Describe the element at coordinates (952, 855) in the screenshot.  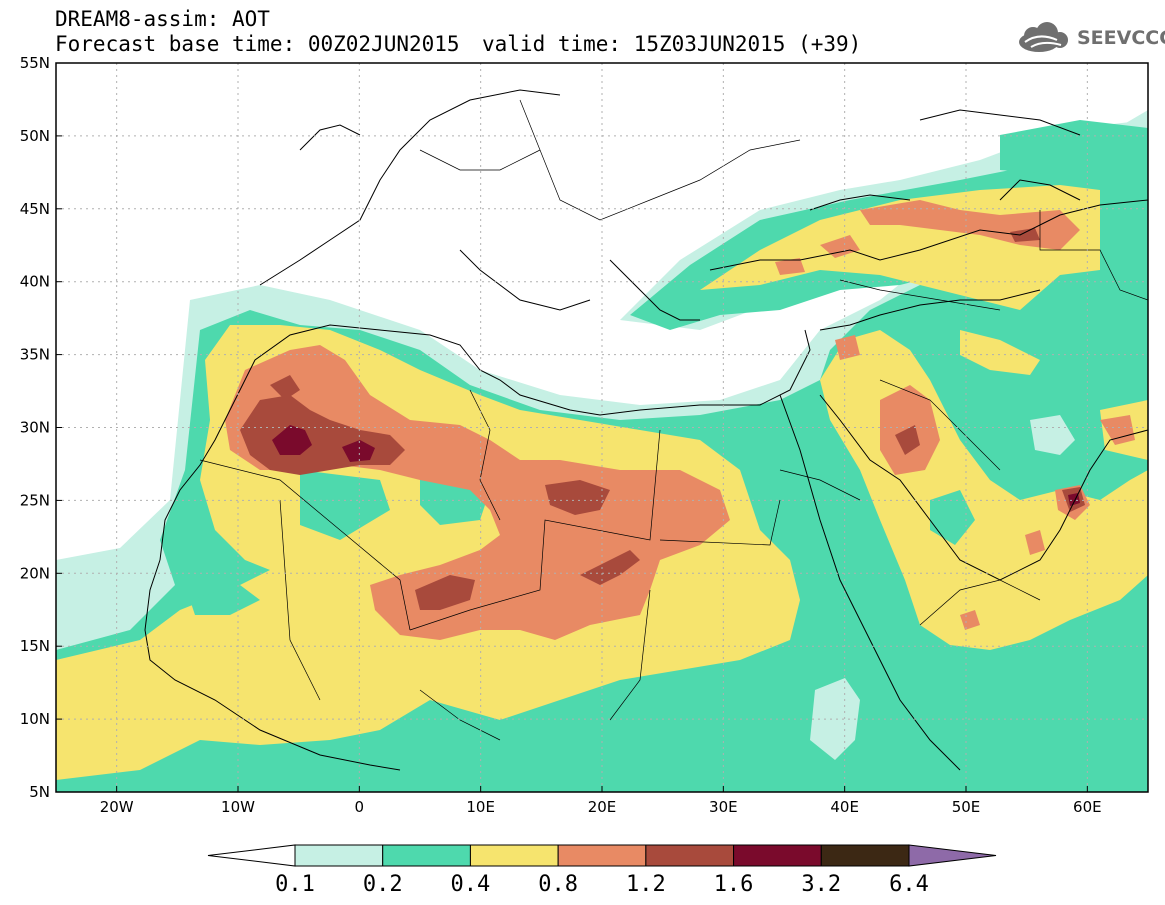
I see `legend-swatch-high` at that location.